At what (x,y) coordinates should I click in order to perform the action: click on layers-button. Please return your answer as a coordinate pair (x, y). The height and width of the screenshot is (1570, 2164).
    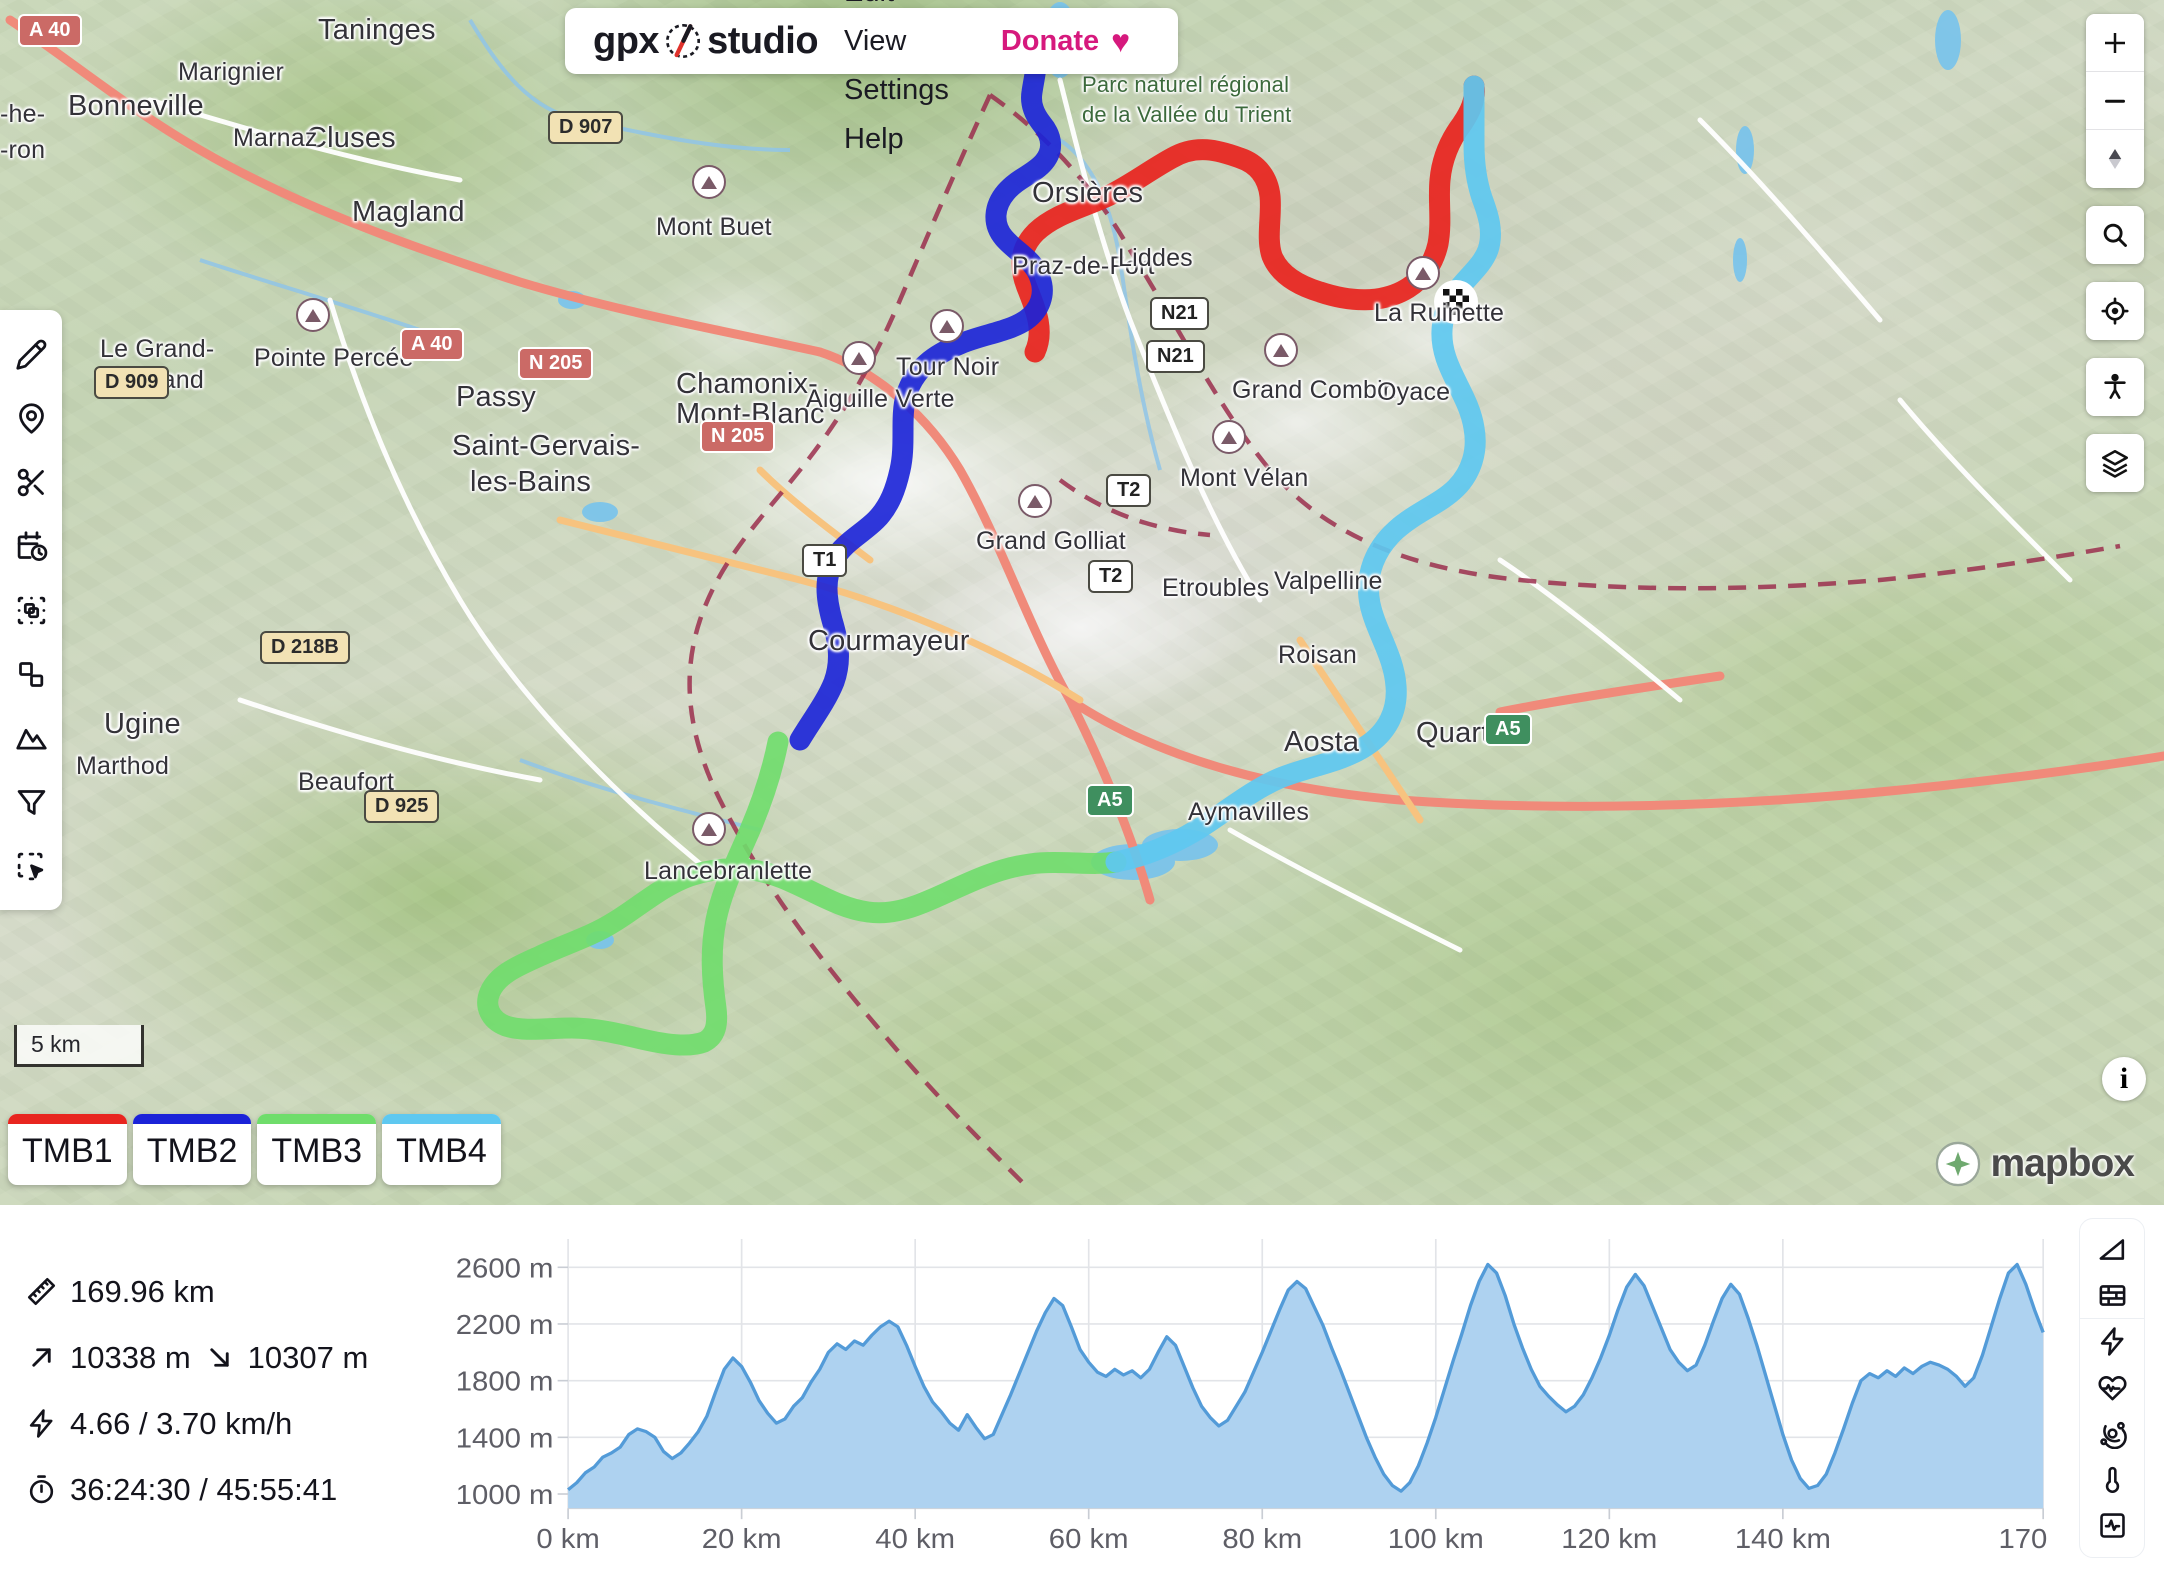
    Looking at the image, I should click on (2115, 463).